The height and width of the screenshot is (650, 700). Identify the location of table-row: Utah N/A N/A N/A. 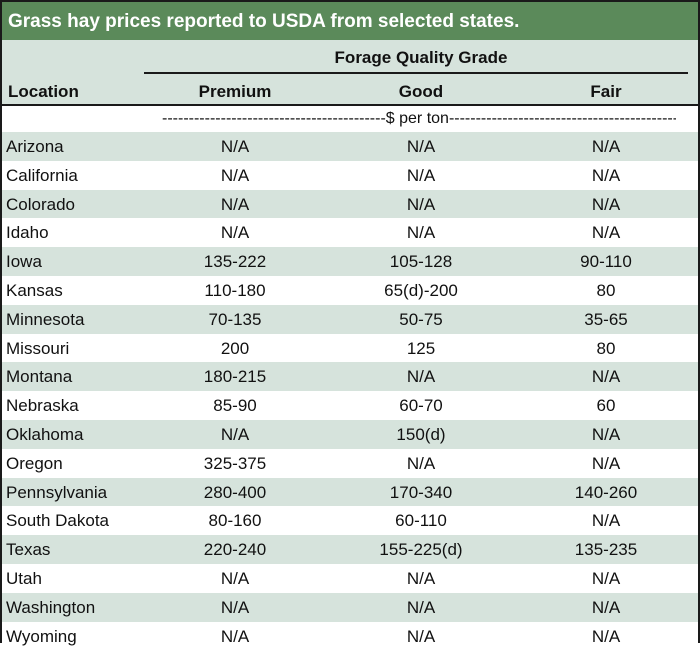
(350, 578).